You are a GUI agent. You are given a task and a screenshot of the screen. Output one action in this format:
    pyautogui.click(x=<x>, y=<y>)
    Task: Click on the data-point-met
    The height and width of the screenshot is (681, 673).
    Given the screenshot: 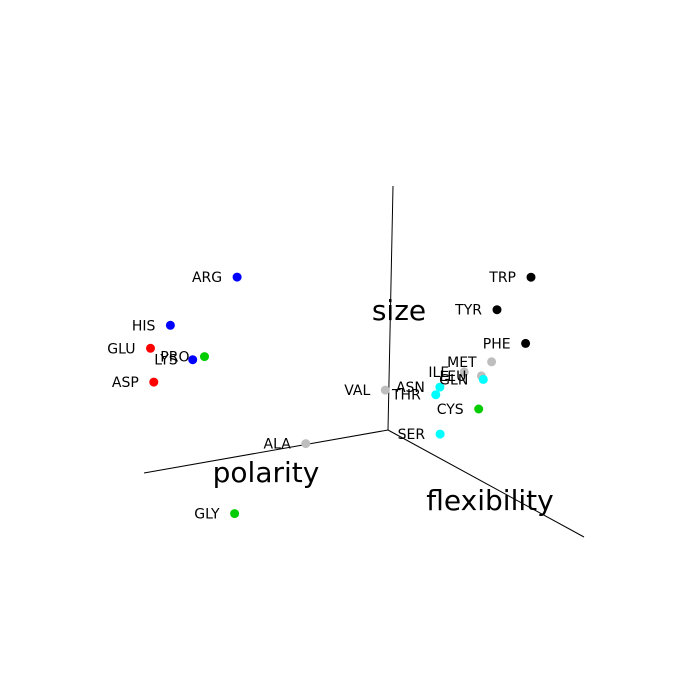 What is the action you would take?
    pyautogui.click(x=492, y=362)
    